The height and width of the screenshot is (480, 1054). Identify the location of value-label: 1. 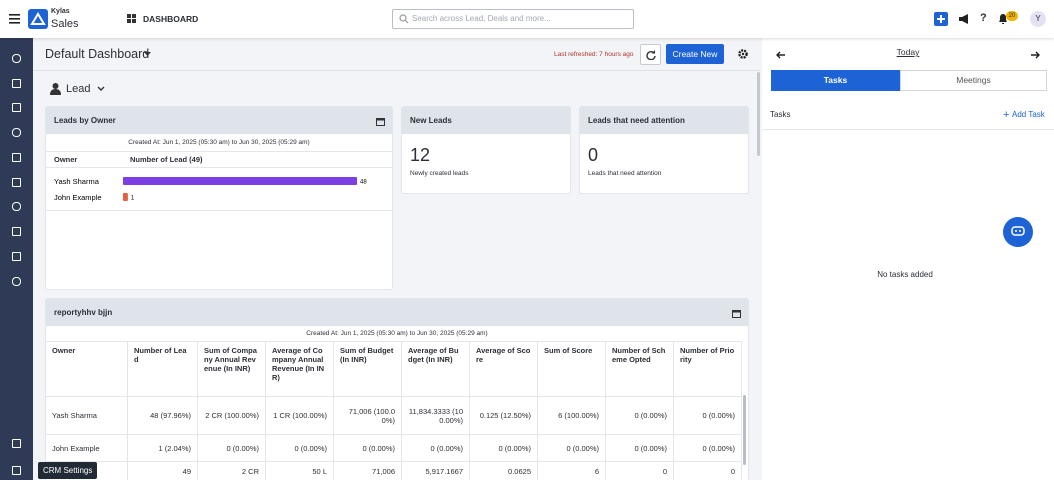
(133, 199).